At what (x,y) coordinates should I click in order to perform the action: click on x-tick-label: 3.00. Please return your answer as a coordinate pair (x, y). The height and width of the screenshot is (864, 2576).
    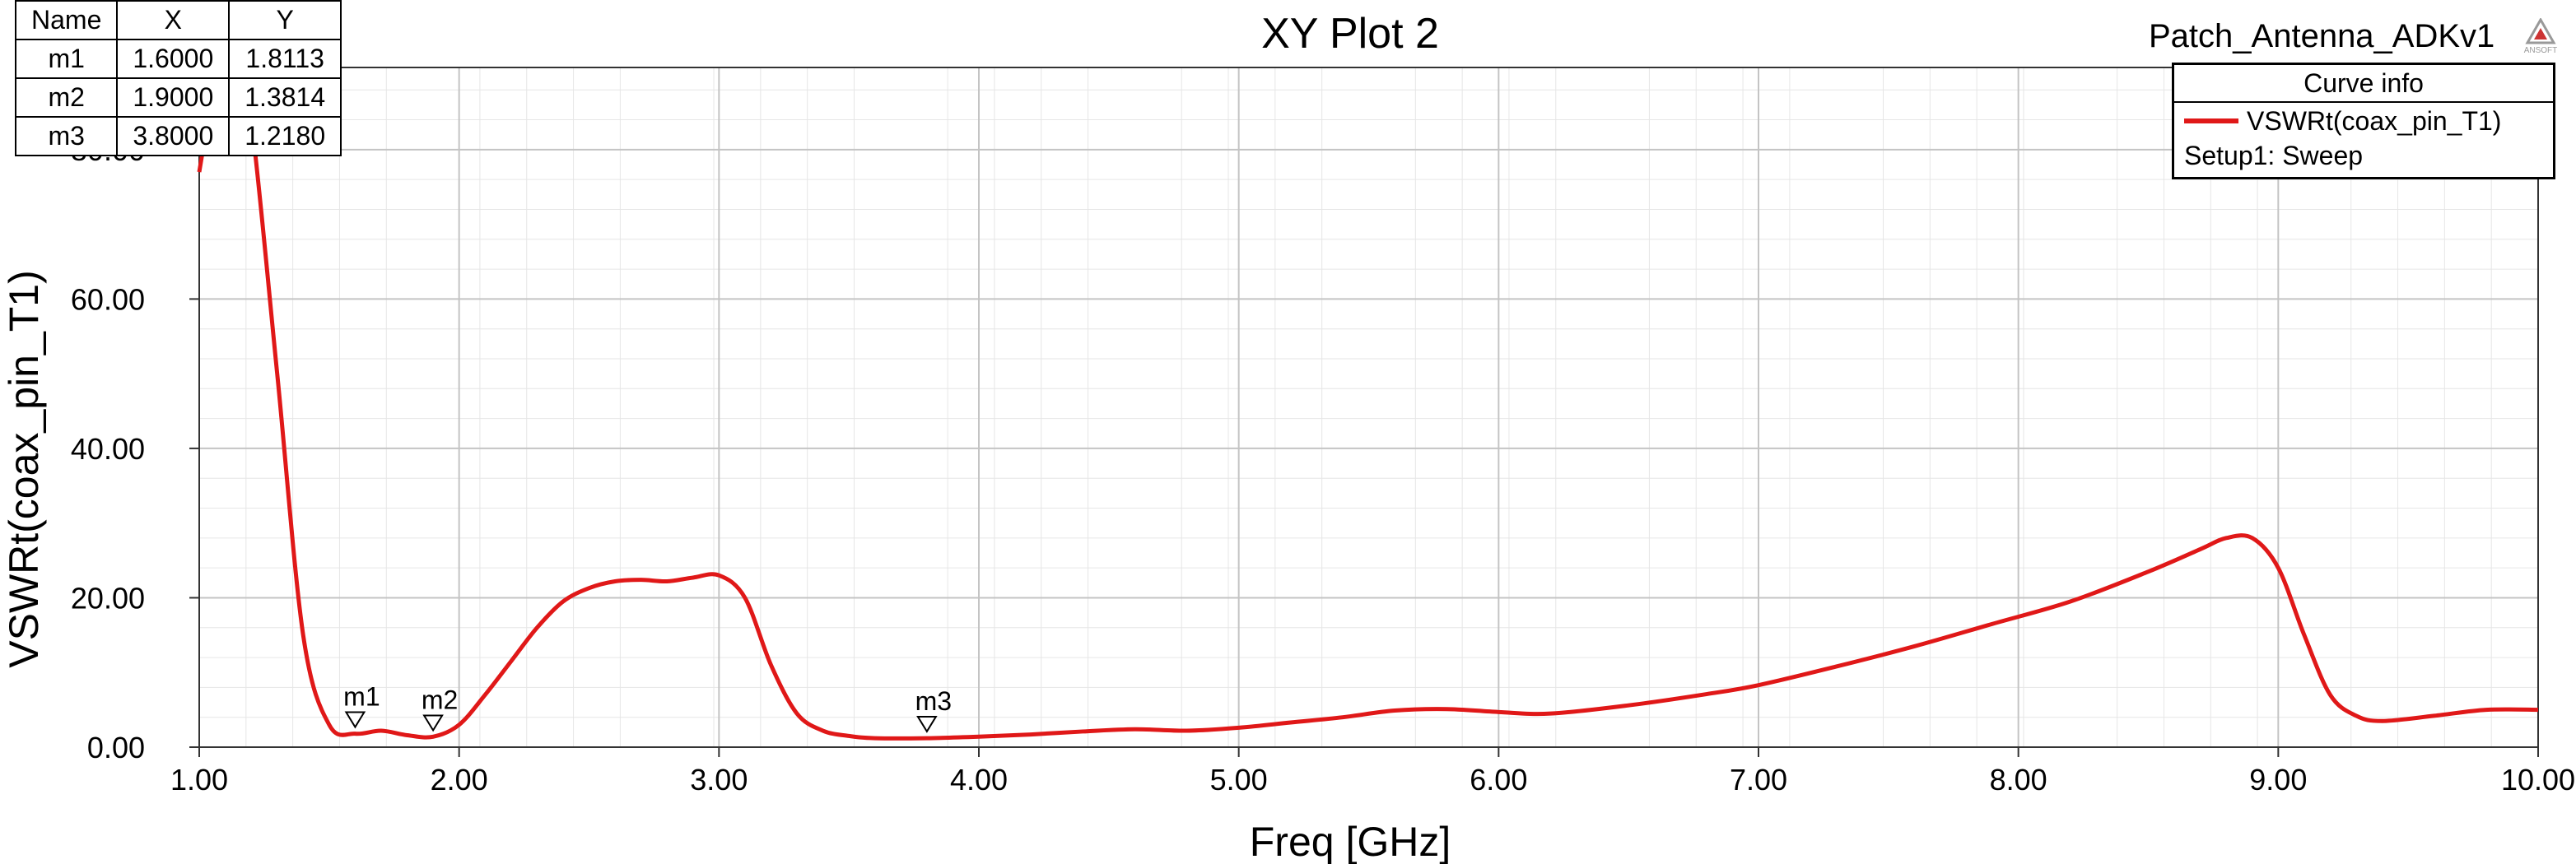
    Looking at the image, I should click on (719, 780).